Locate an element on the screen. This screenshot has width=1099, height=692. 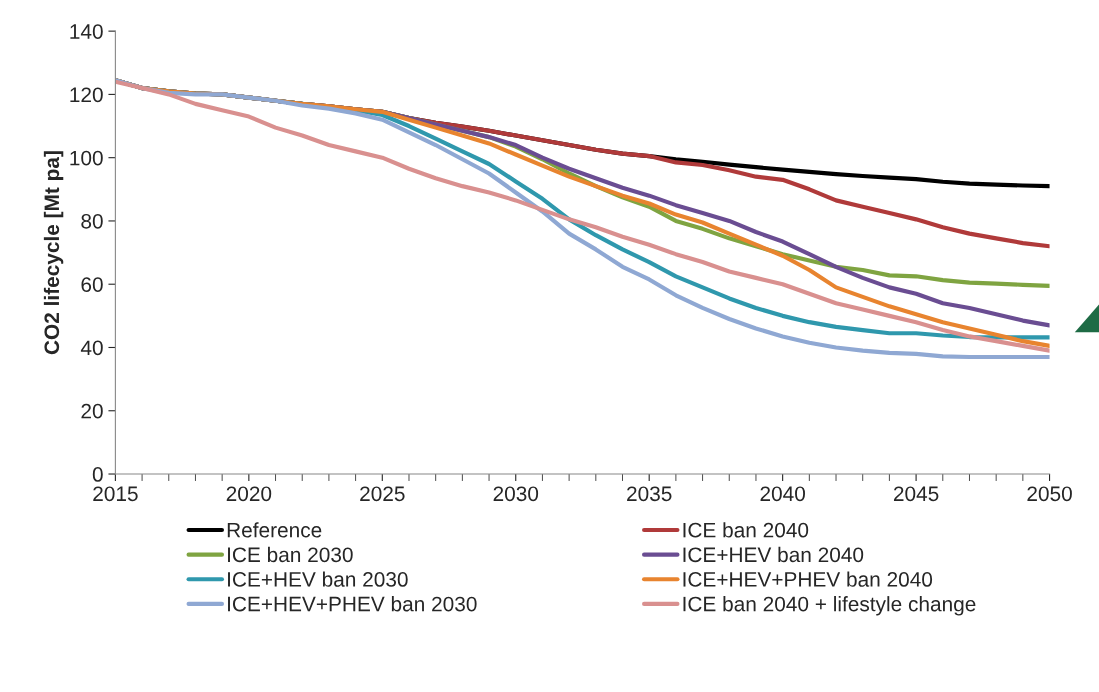
legend-label: ICE+HEV ban 2040 is located at coordinates (773, 554).